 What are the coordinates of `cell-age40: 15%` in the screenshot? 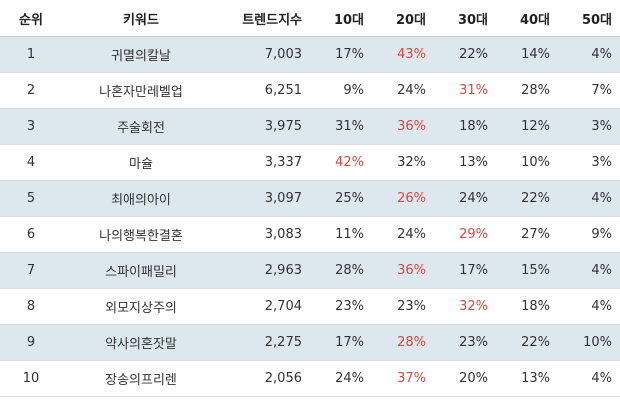 It's located at (527, 270).